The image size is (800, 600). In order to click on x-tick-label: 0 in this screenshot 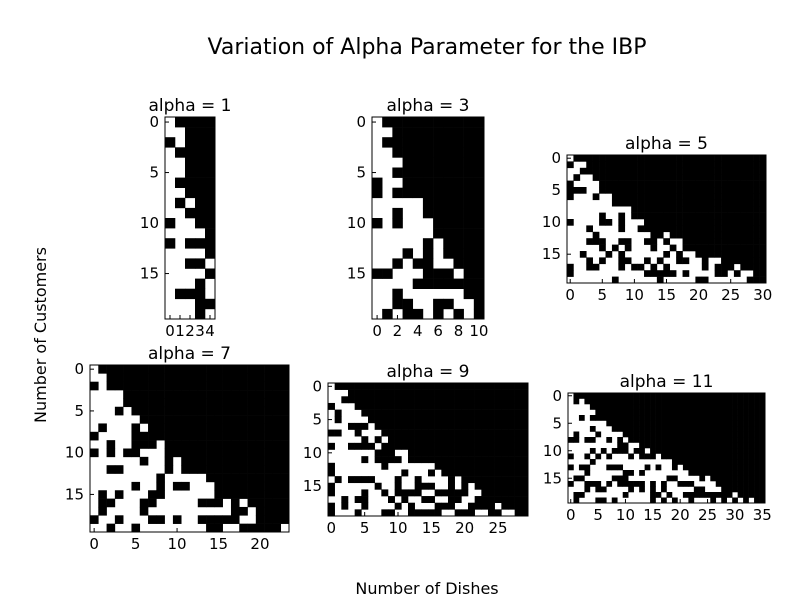, I will do `click(377, 331)`.